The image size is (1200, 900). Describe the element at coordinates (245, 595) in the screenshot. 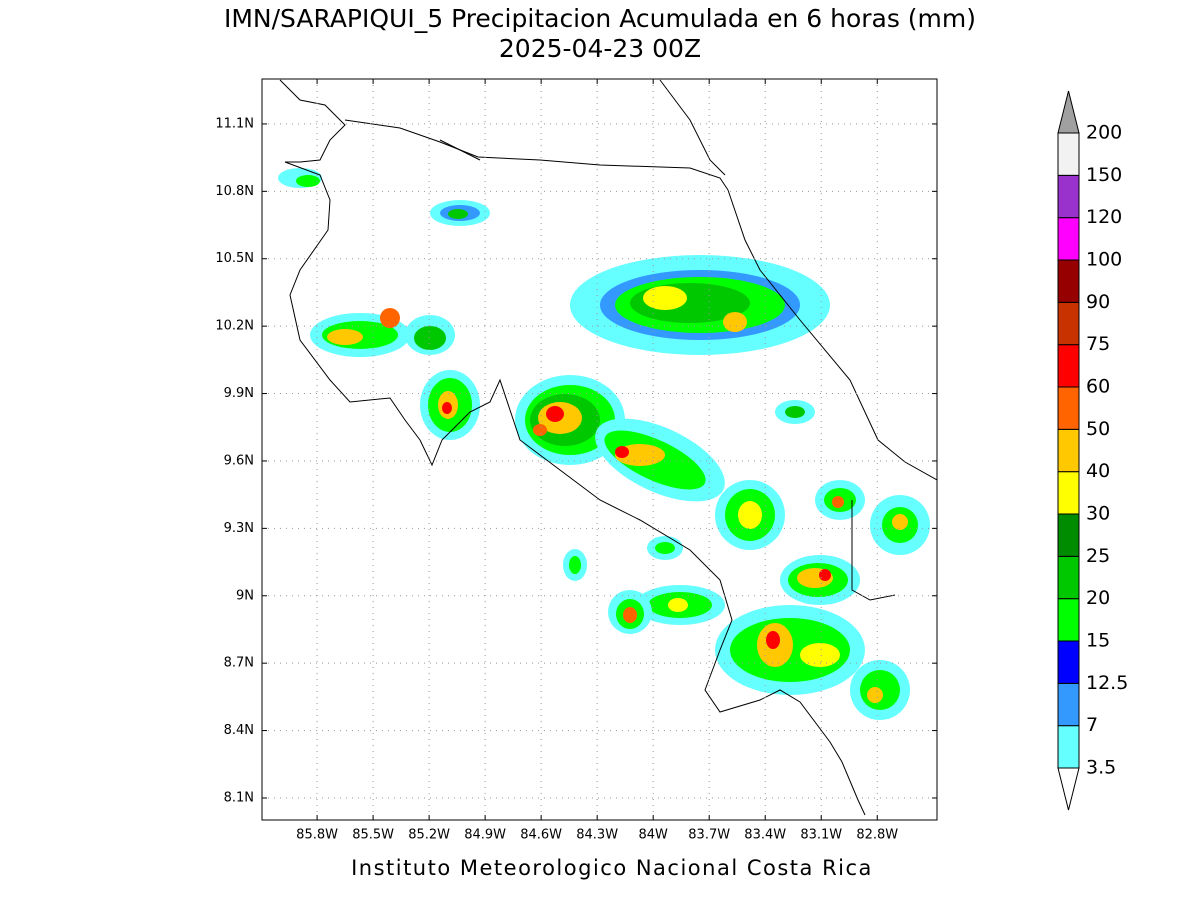

I see `lat-tick-label: 9N` at that location.